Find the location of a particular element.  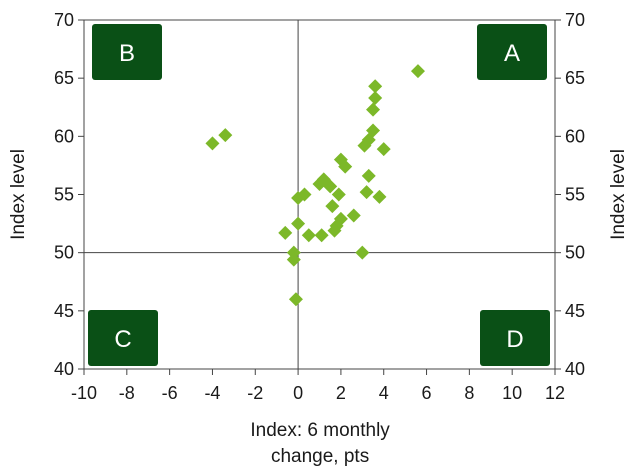

quadrant-d-box: D is located at coordinates (515, 338).